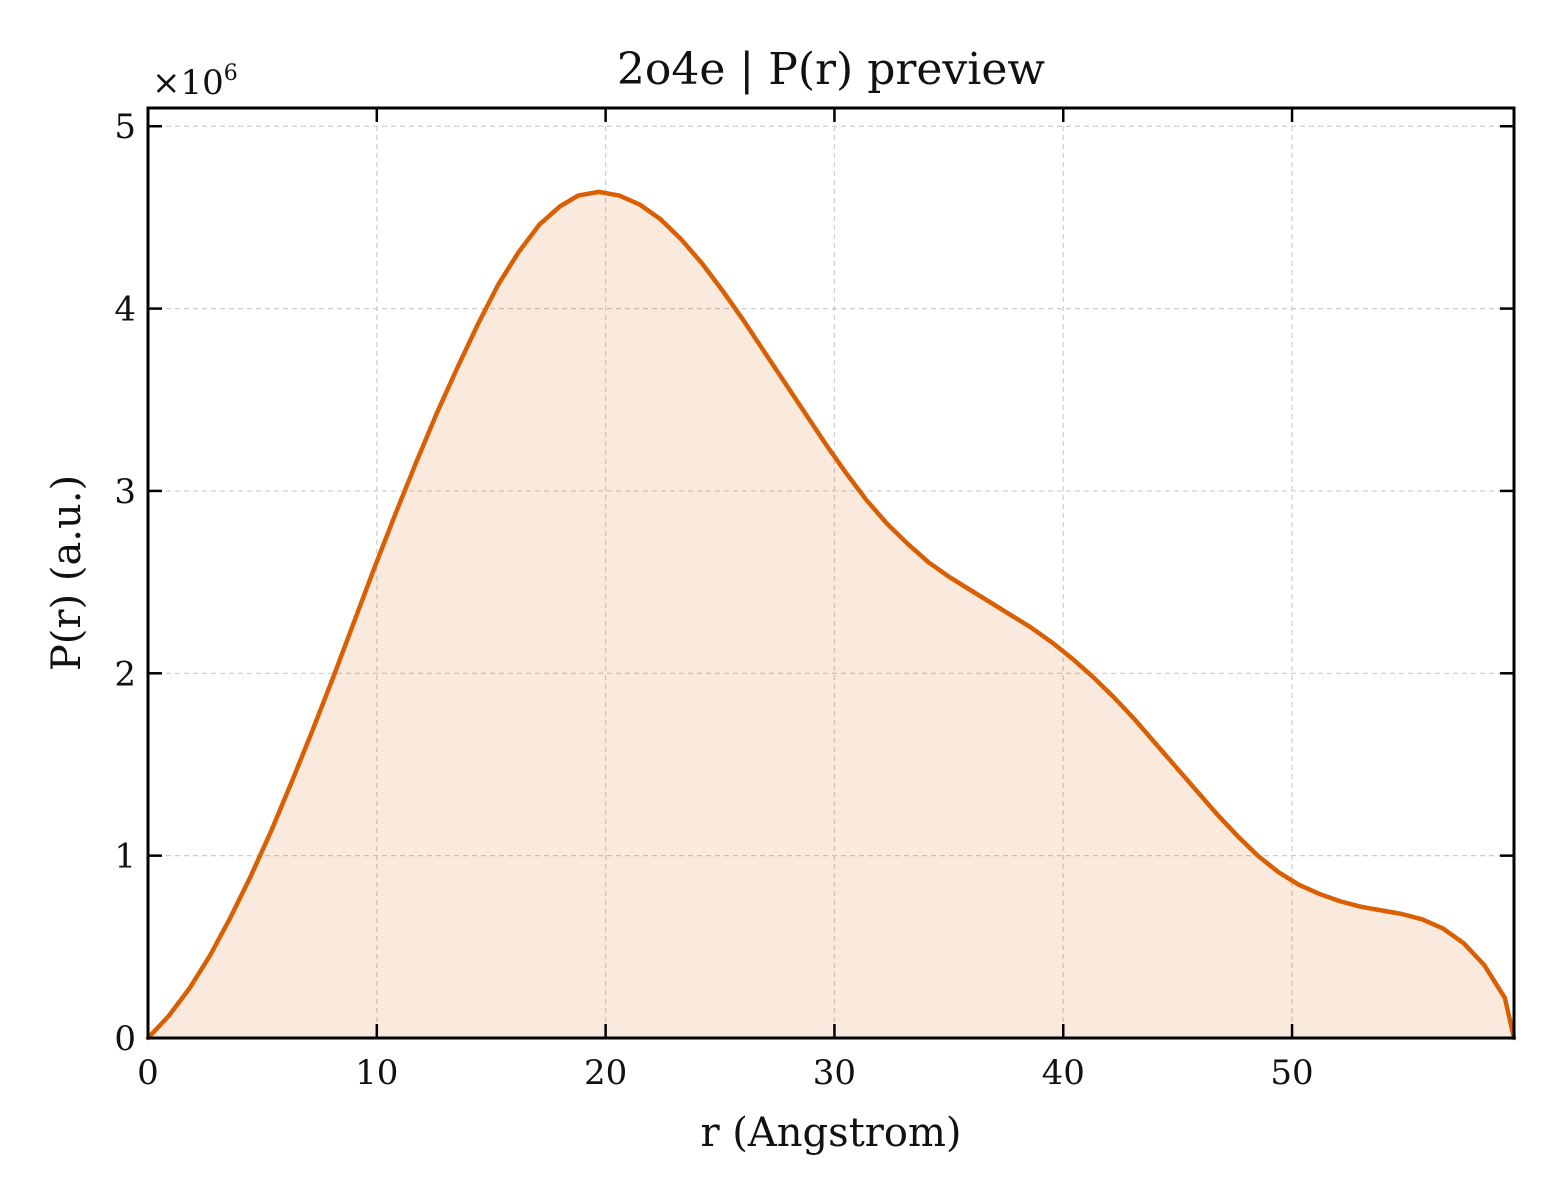  Describe the element at coordinates (376, 1073) in the screenshot. I see `x-tick-label: 10` at that location.